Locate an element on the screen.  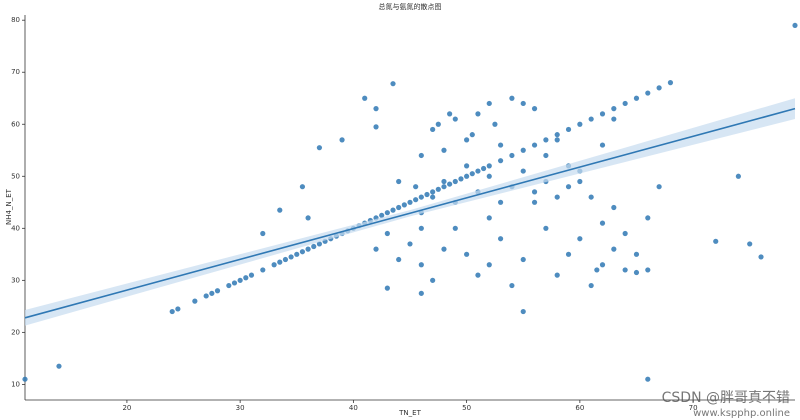
y-tick-label: 60 is located at coordinates (15, 124).